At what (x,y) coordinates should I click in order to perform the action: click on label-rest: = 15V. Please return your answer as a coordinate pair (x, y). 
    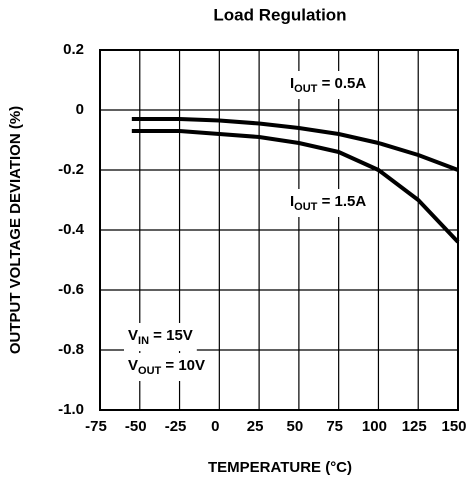
    Looking at the image, I should click on (171, 335).